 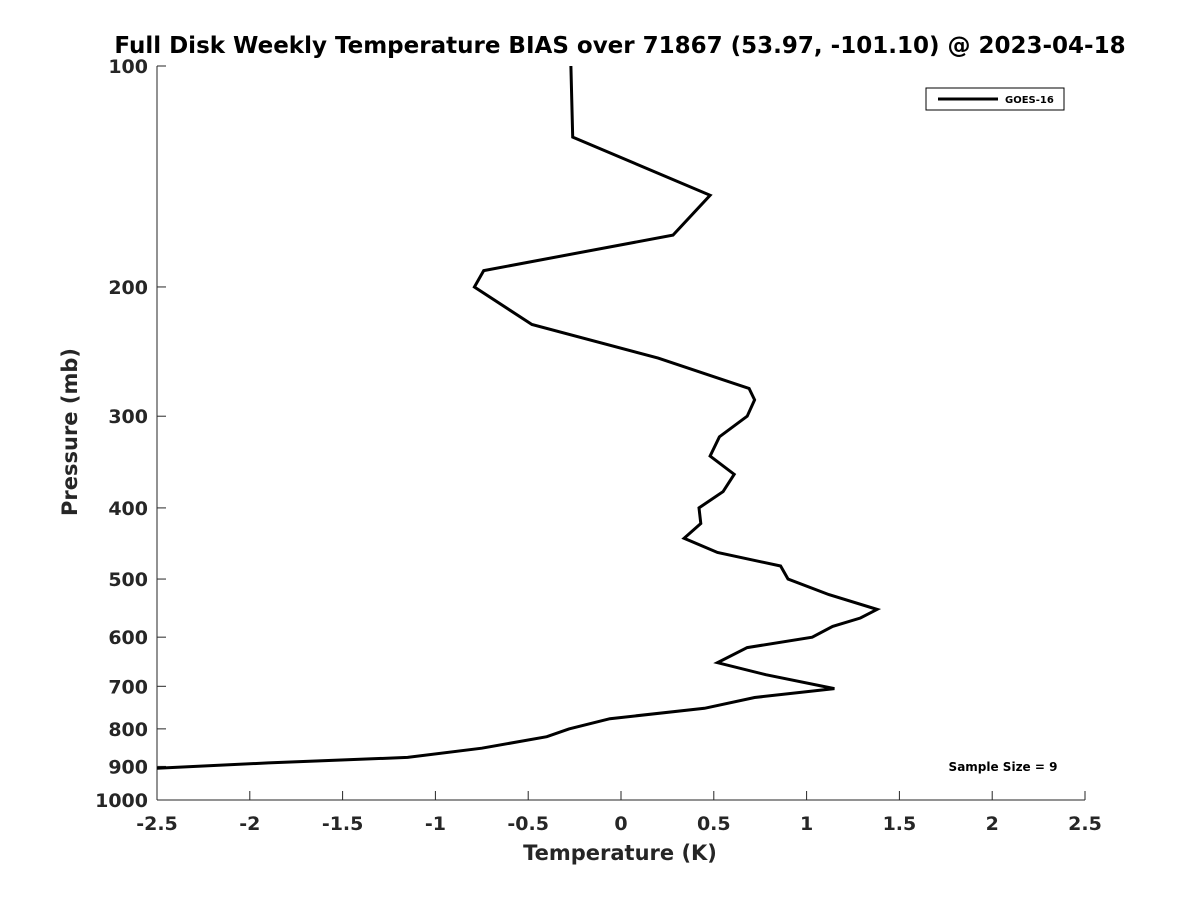 I want to click on x-axis: -2.5 -2 -1.5 -1 -0.5 0 0.5 1 1.5 2 2.5, so click(x=619, y=813).